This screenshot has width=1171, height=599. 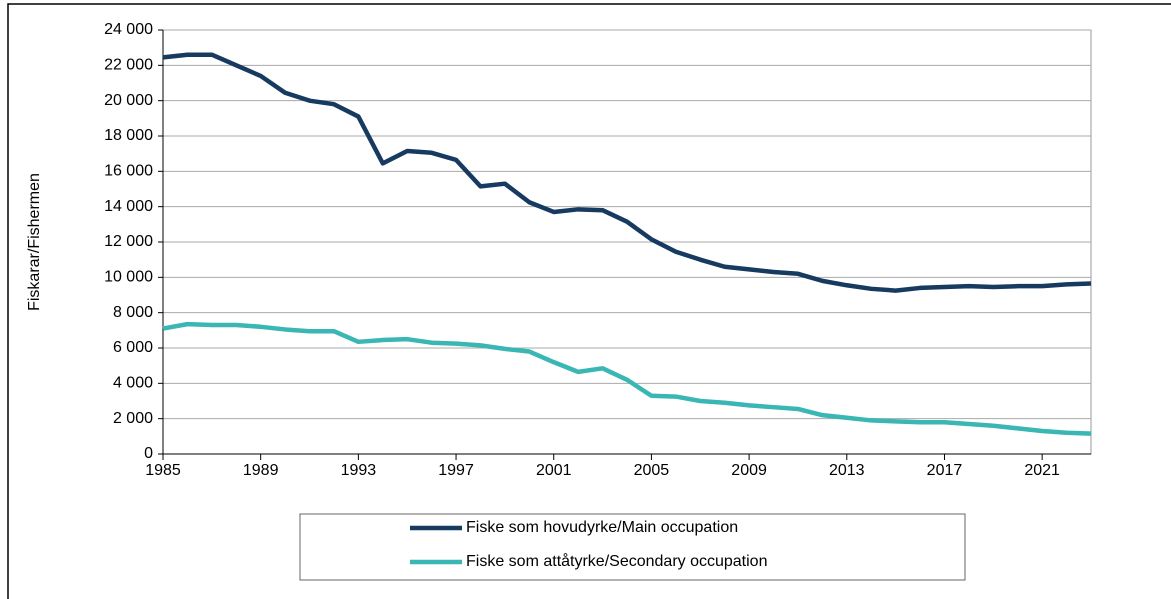 I want to click on y-tick-label: 24 000, so click(x=128, y=29).